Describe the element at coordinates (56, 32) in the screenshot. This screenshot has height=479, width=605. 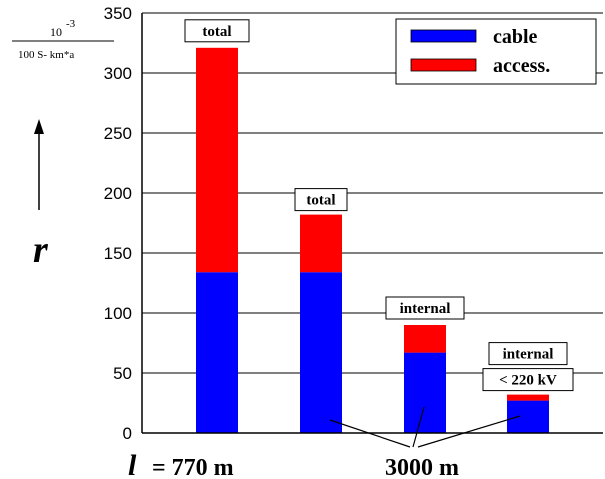
I see `unit-numerator: 10` at that location.